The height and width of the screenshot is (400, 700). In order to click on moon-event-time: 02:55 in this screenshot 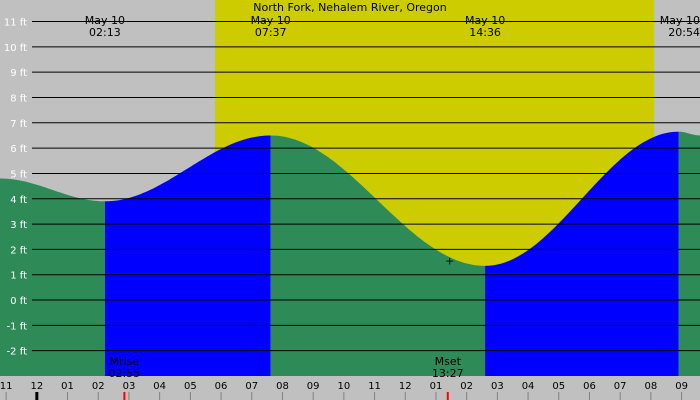, I will do `click(125, 373)`.